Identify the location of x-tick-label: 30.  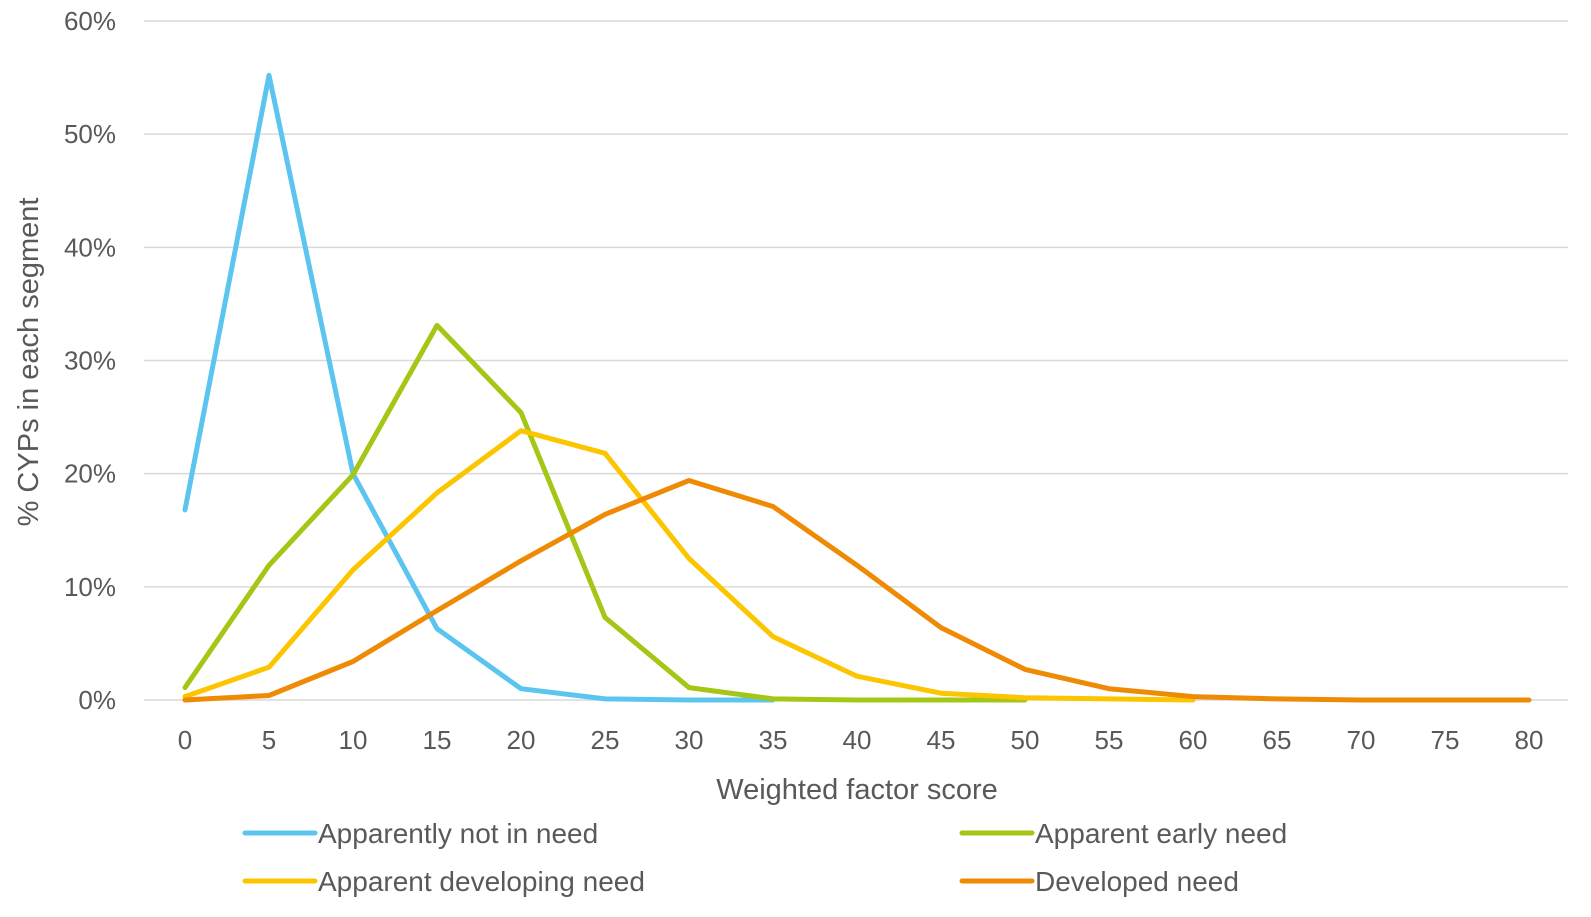
(689, 740).